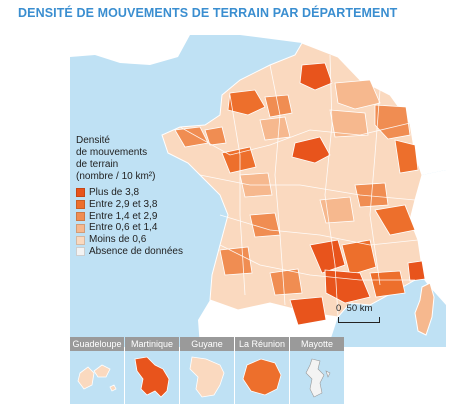  What do you see at coordinates (114, 192) in the screenshot?
I see `legend-label: Plus de 3,8` at bounding box center [114, 192].